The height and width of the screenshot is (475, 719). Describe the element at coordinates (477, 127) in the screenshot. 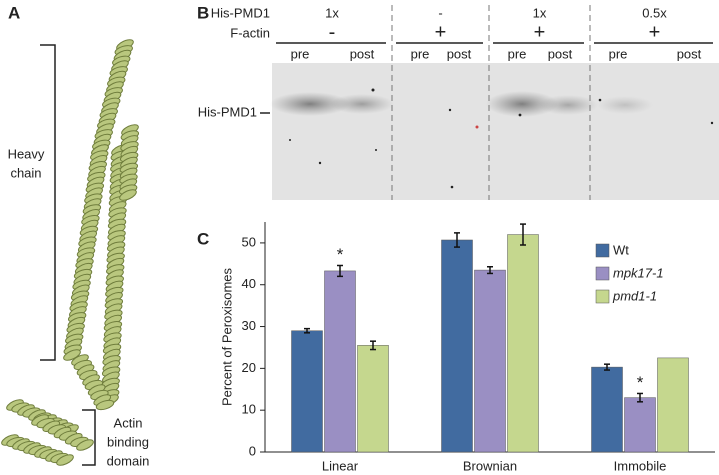

I see `gel-speckle` at that location.